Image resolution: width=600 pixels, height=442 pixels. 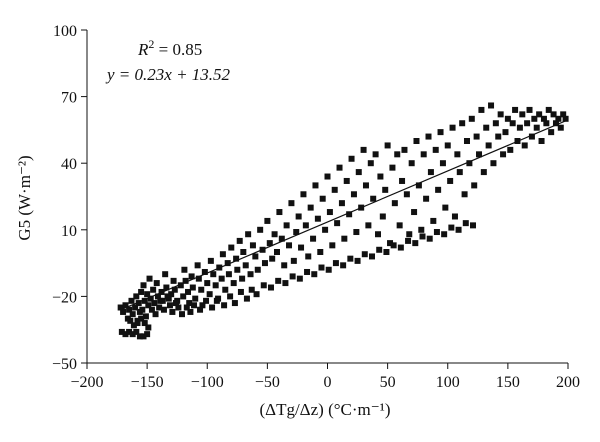 I want to click on x-tick-label: 0, so click(x=328, y=382).